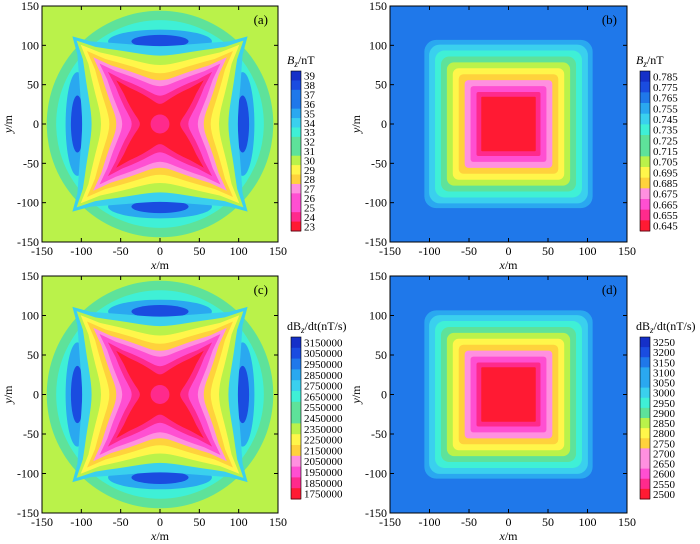  Describe the element at coordinates (323, 397) in the screenshot. I see `colorbar-level-label: 2650000` at that location.